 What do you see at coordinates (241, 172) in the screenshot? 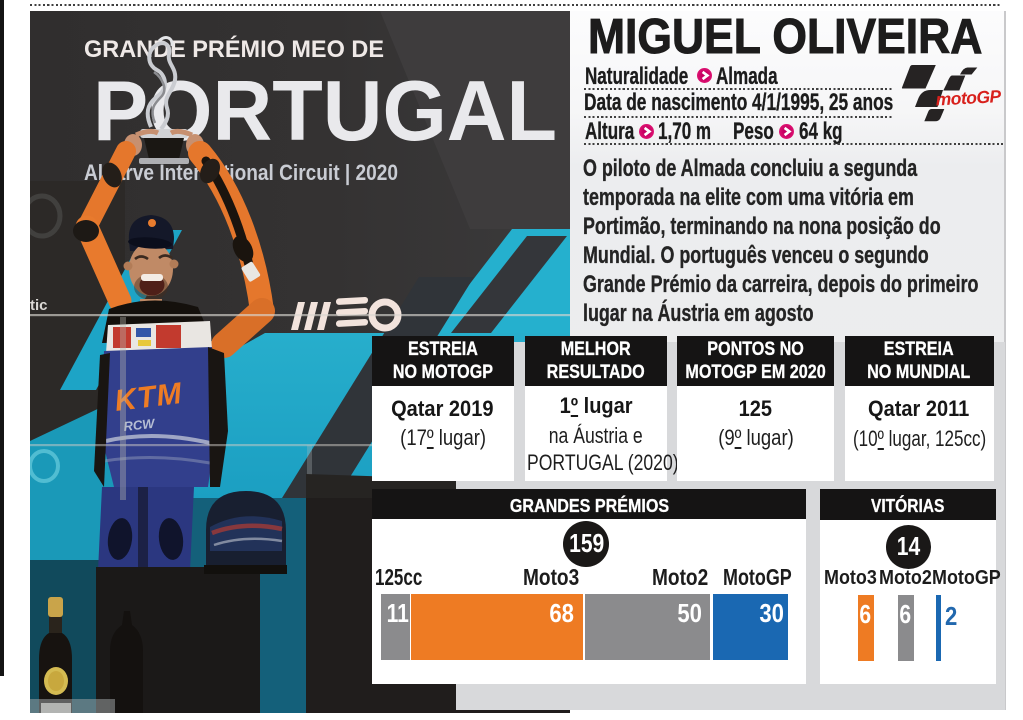
I see `svg-text:Algarve International Circuit: Algarve International Circuit | 2020` at bounding box center [241, 172].